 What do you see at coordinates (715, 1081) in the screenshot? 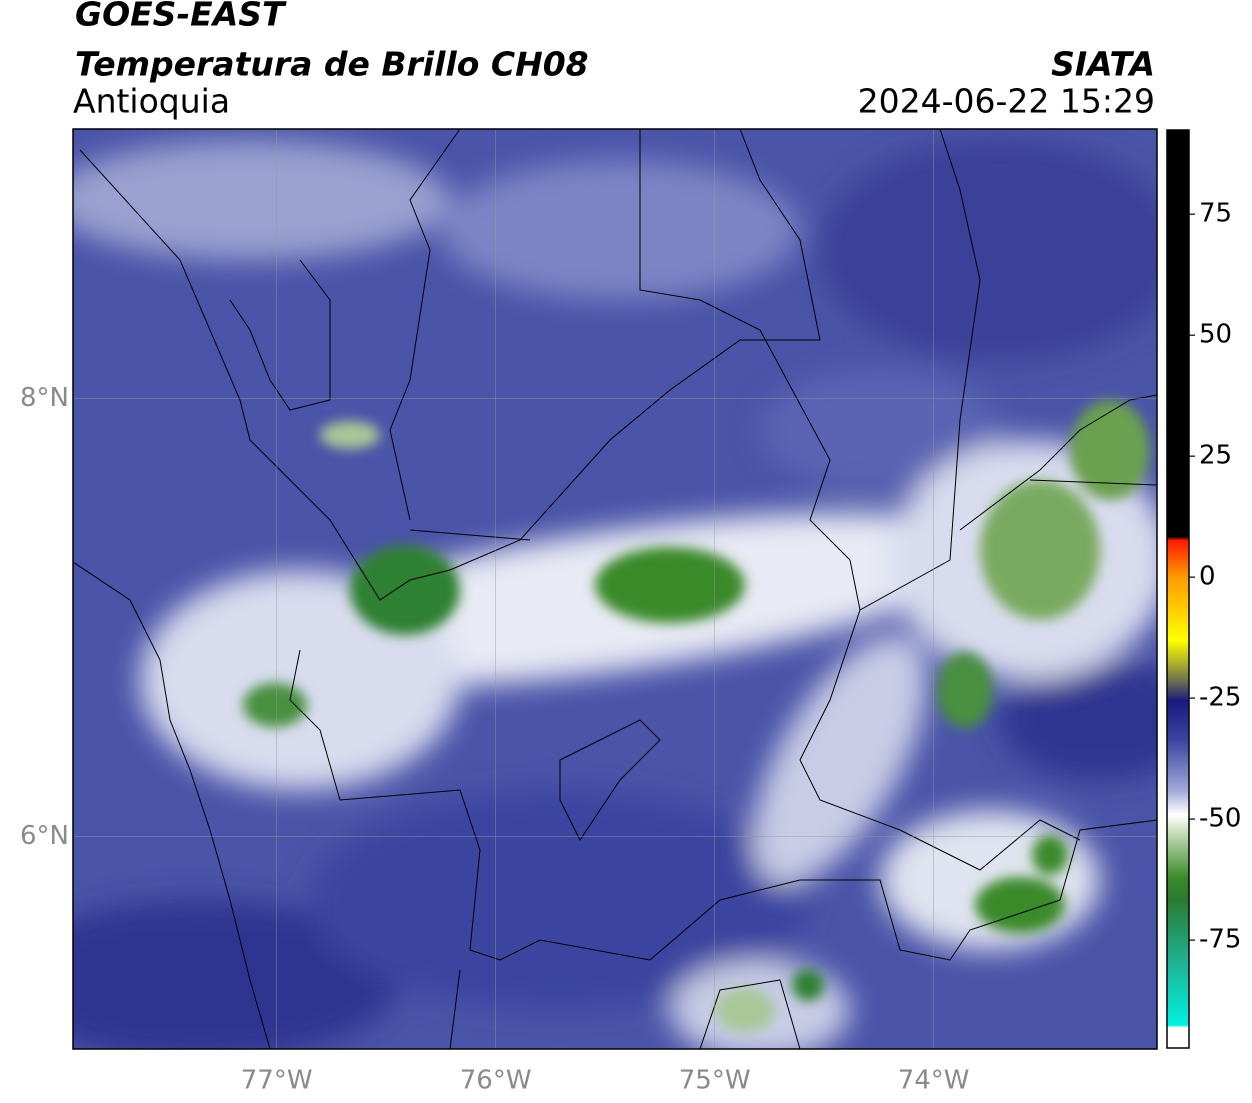
I see `x-tick-label: 75°W` at bounding box center [715, 1081].